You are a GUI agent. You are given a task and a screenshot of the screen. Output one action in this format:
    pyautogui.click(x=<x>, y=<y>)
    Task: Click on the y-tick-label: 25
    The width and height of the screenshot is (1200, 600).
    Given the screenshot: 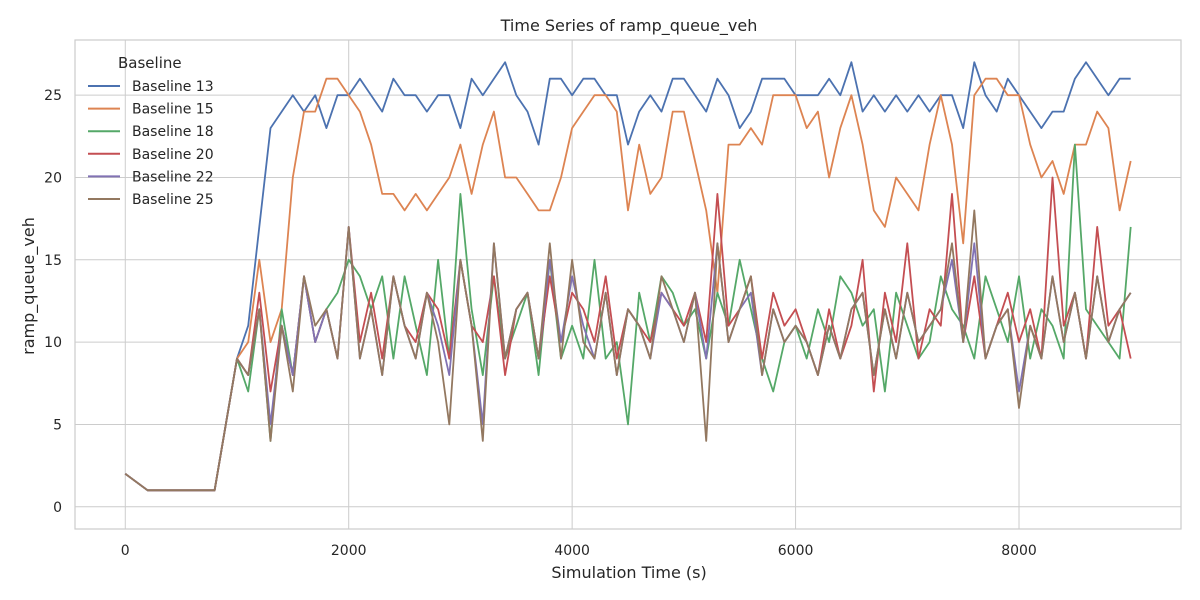 What is the action you would take?
    pyautogui.click(x=53, y=96)
    